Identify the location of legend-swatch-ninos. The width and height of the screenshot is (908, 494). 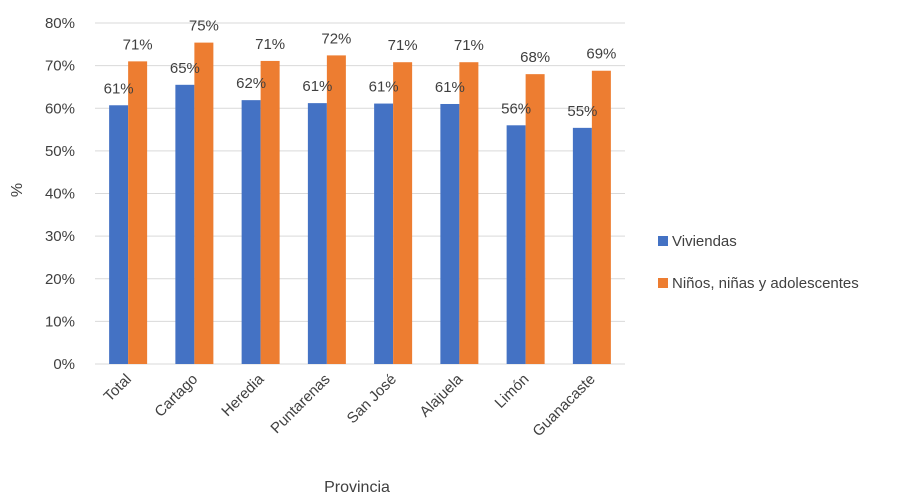
(663, 283).